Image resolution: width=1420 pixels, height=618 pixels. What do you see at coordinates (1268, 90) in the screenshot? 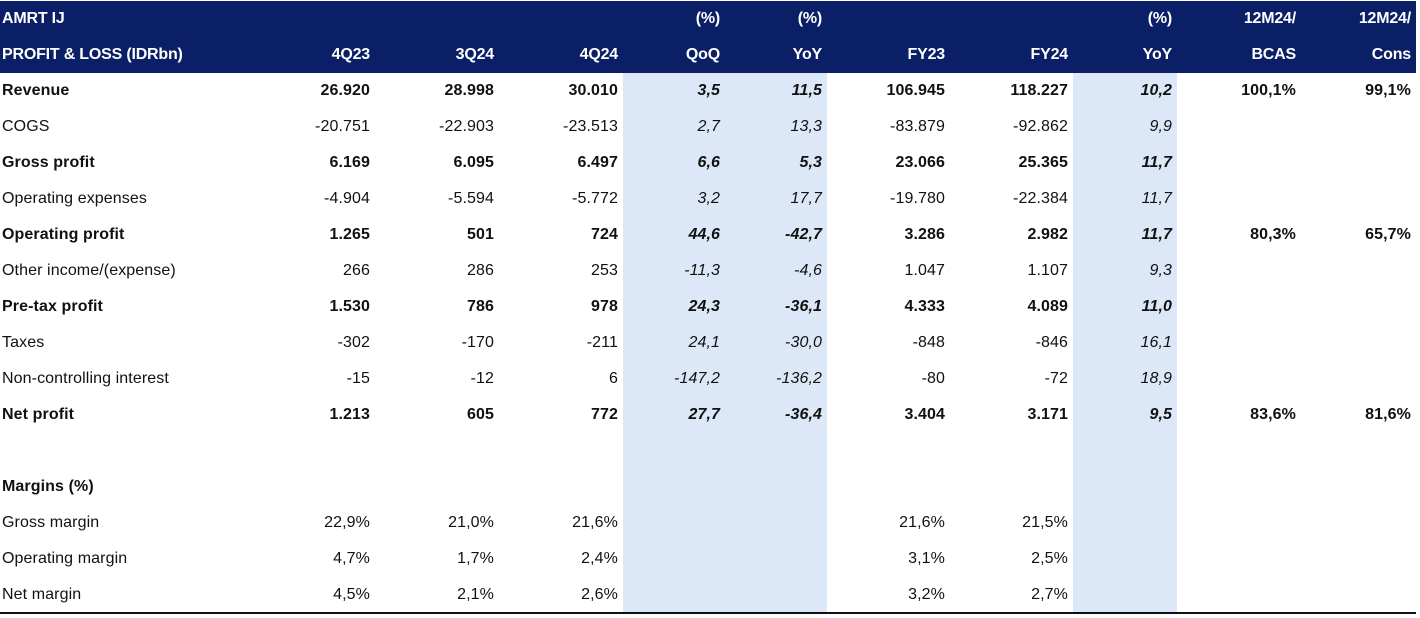
I see `table-cell: 100,1%` at bounding box center [1268, 90].